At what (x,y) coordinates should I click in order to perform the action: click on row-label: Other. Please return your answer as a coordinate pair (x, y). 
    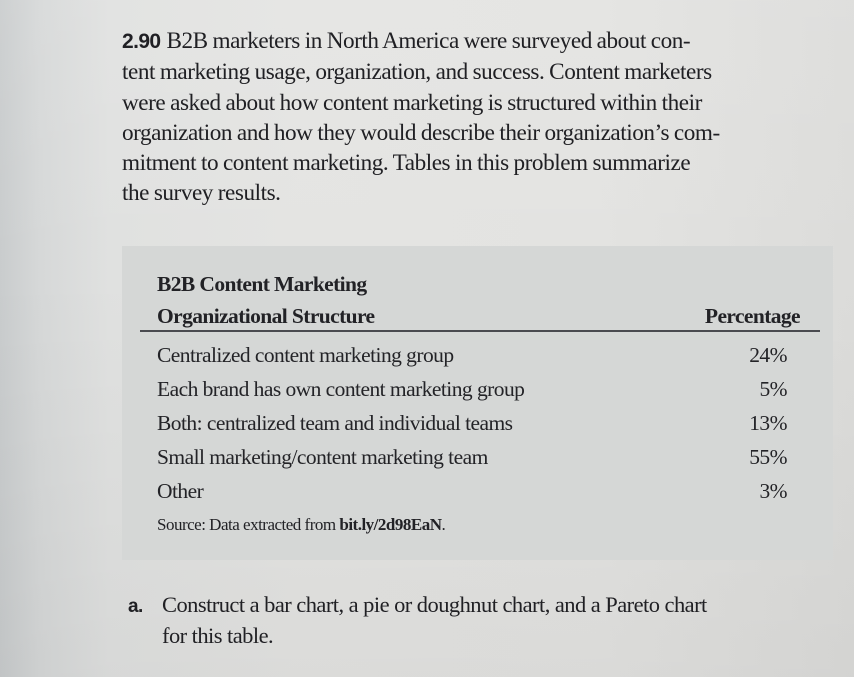
    Looking at the image, I should click on (180, 491).